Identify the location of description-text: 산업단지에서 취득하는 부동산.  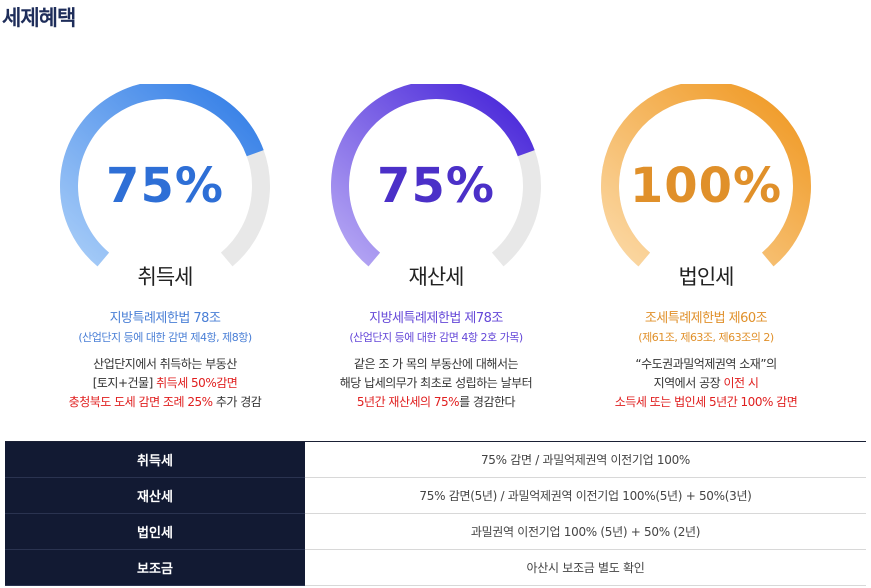
(165, 364).